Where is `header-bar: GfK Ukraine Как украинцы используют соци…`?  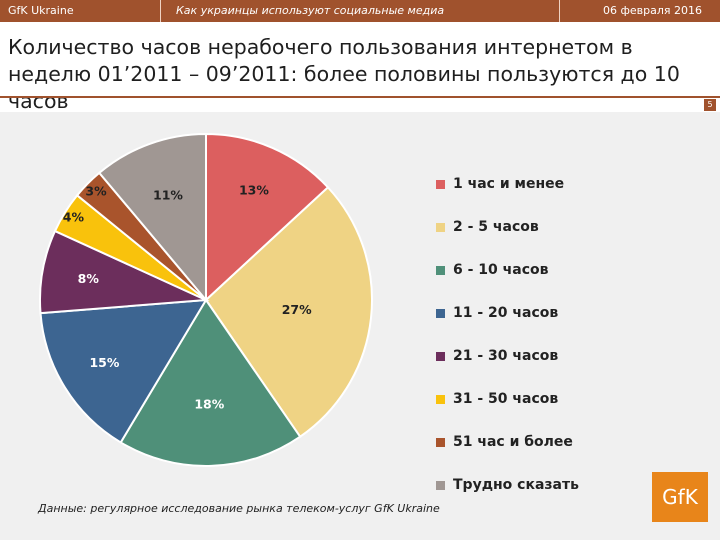
header-bar: GfK Ukraine Как украинцы используют соци… is located at coordinates (360, 11).